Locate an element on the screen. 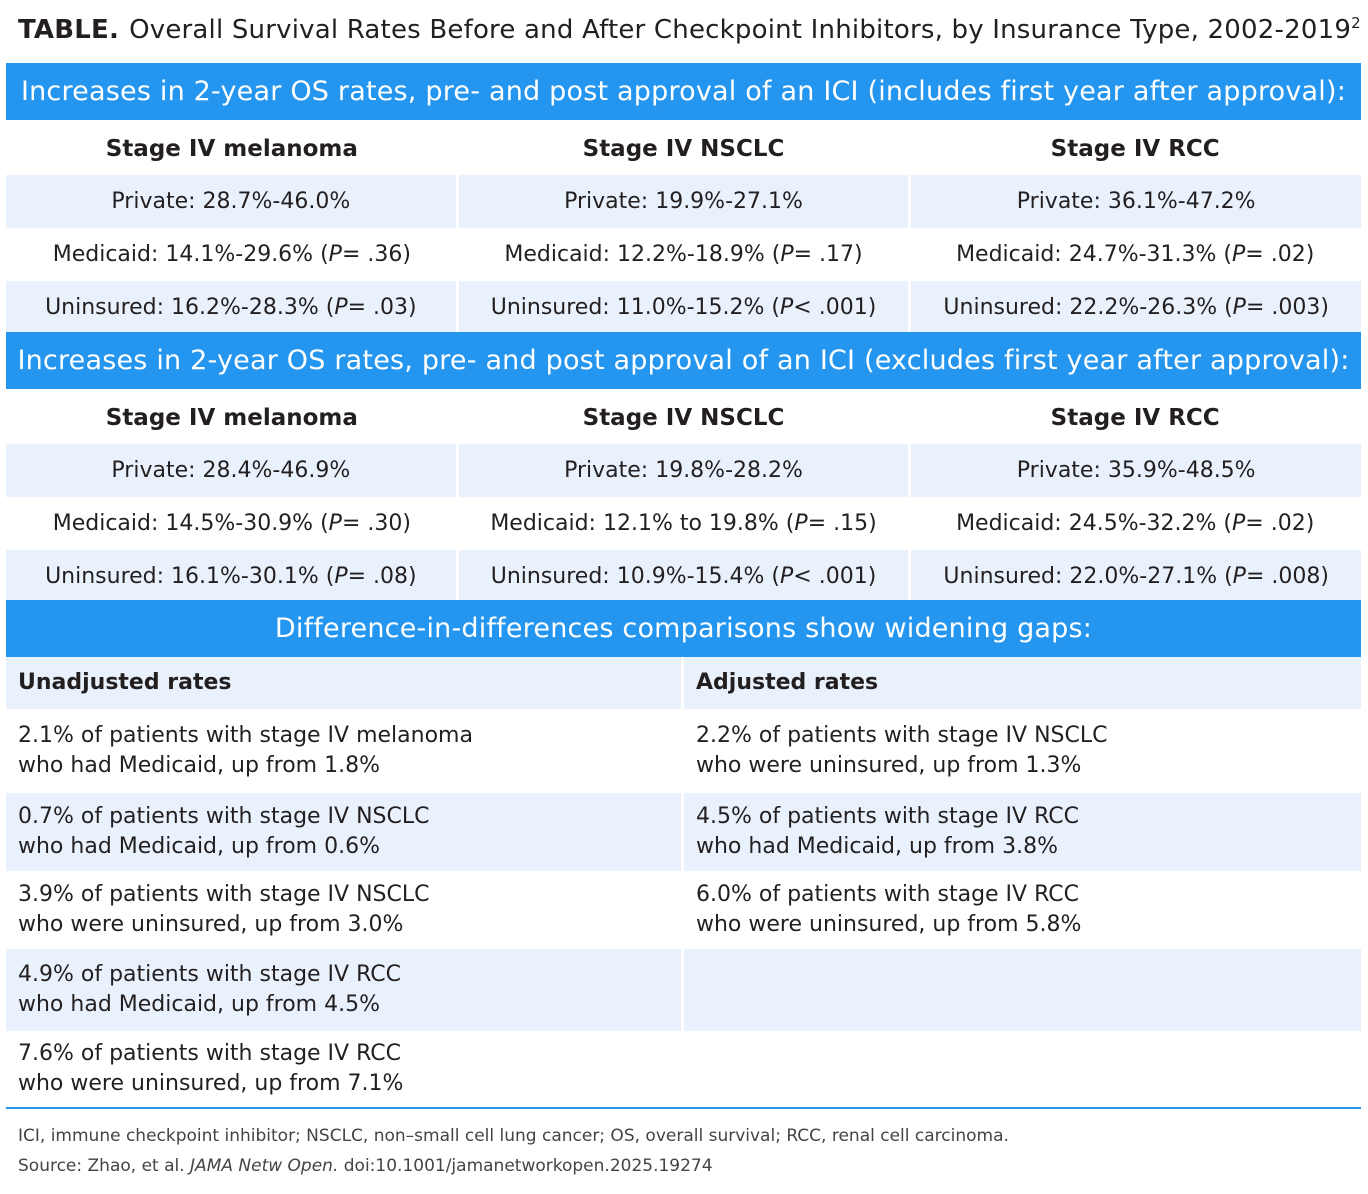 The image size is (1368, 1194). cell-line: 4.5% of patients with stage IV RCC is located at coordinates (888, 816).